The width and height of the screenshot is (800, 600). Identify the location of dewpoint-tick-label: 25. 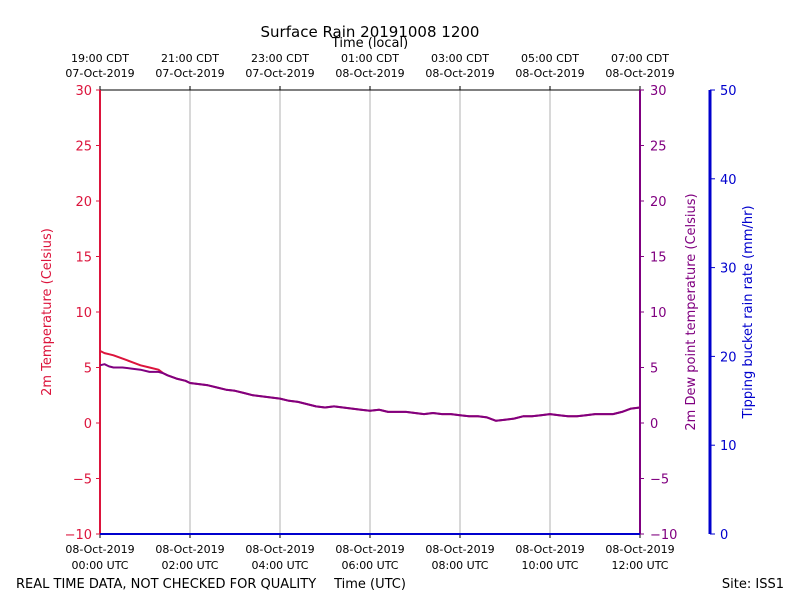
(658, 147).